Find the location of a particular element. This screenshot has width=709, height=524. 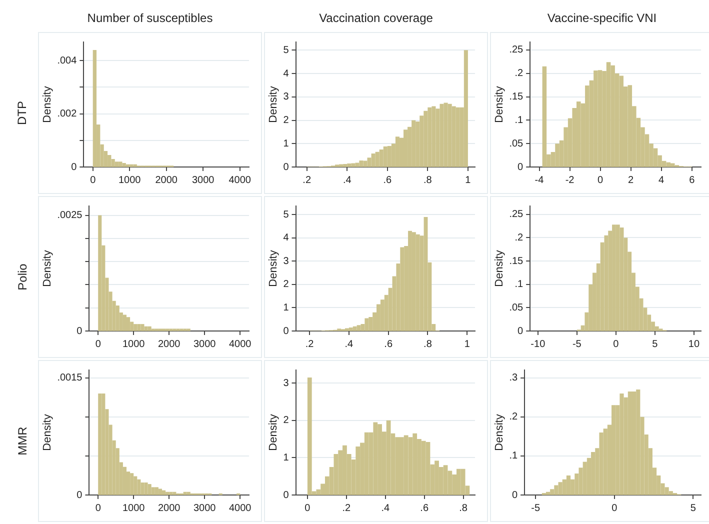

x-tick-label: -4 is located at coordinates (539, 180).